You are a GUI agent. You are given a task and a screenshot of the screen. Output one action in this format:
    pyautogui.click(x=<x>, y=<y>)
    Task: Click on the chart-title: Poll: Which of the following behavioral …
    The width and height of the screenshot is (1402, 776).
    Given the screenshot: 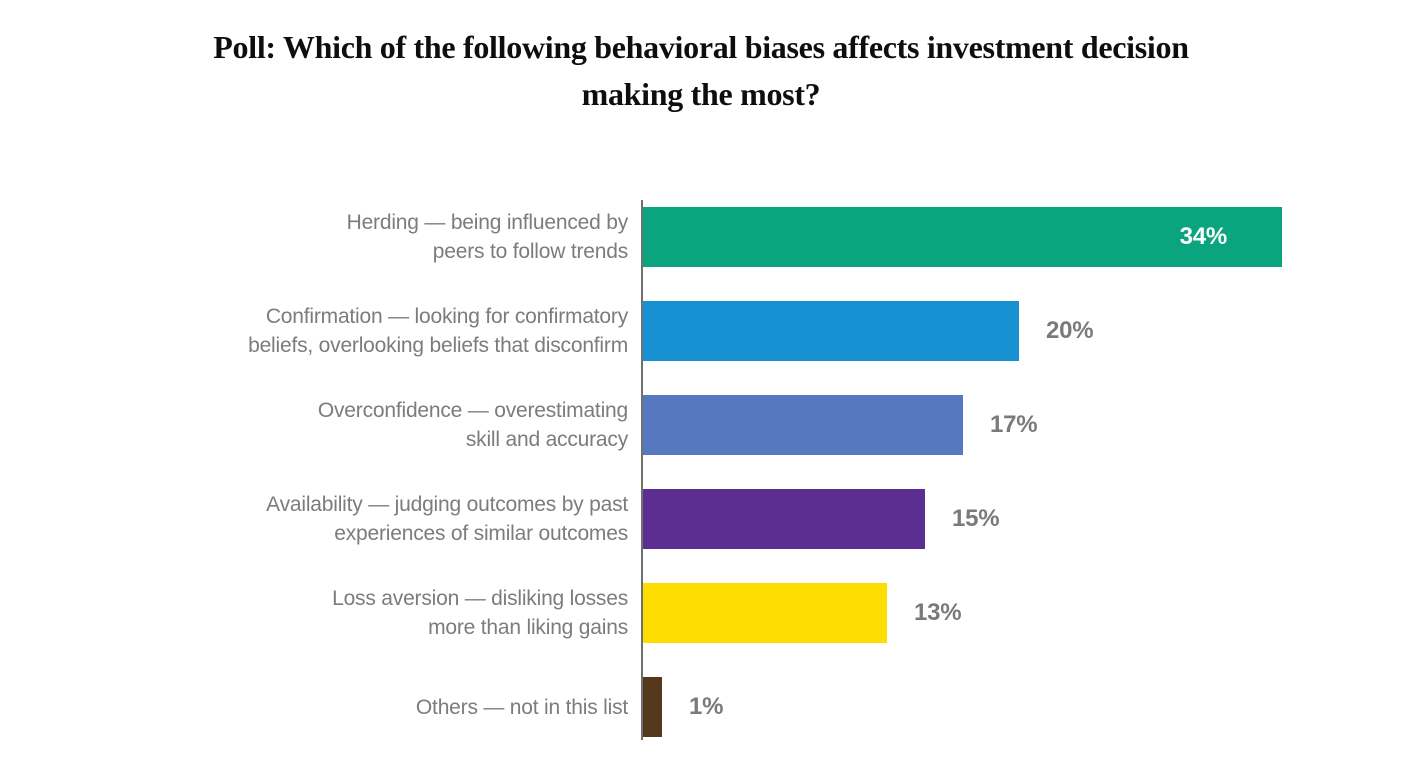 What is the action you would take?
    pyautogui.click(x=701, y=70)
    